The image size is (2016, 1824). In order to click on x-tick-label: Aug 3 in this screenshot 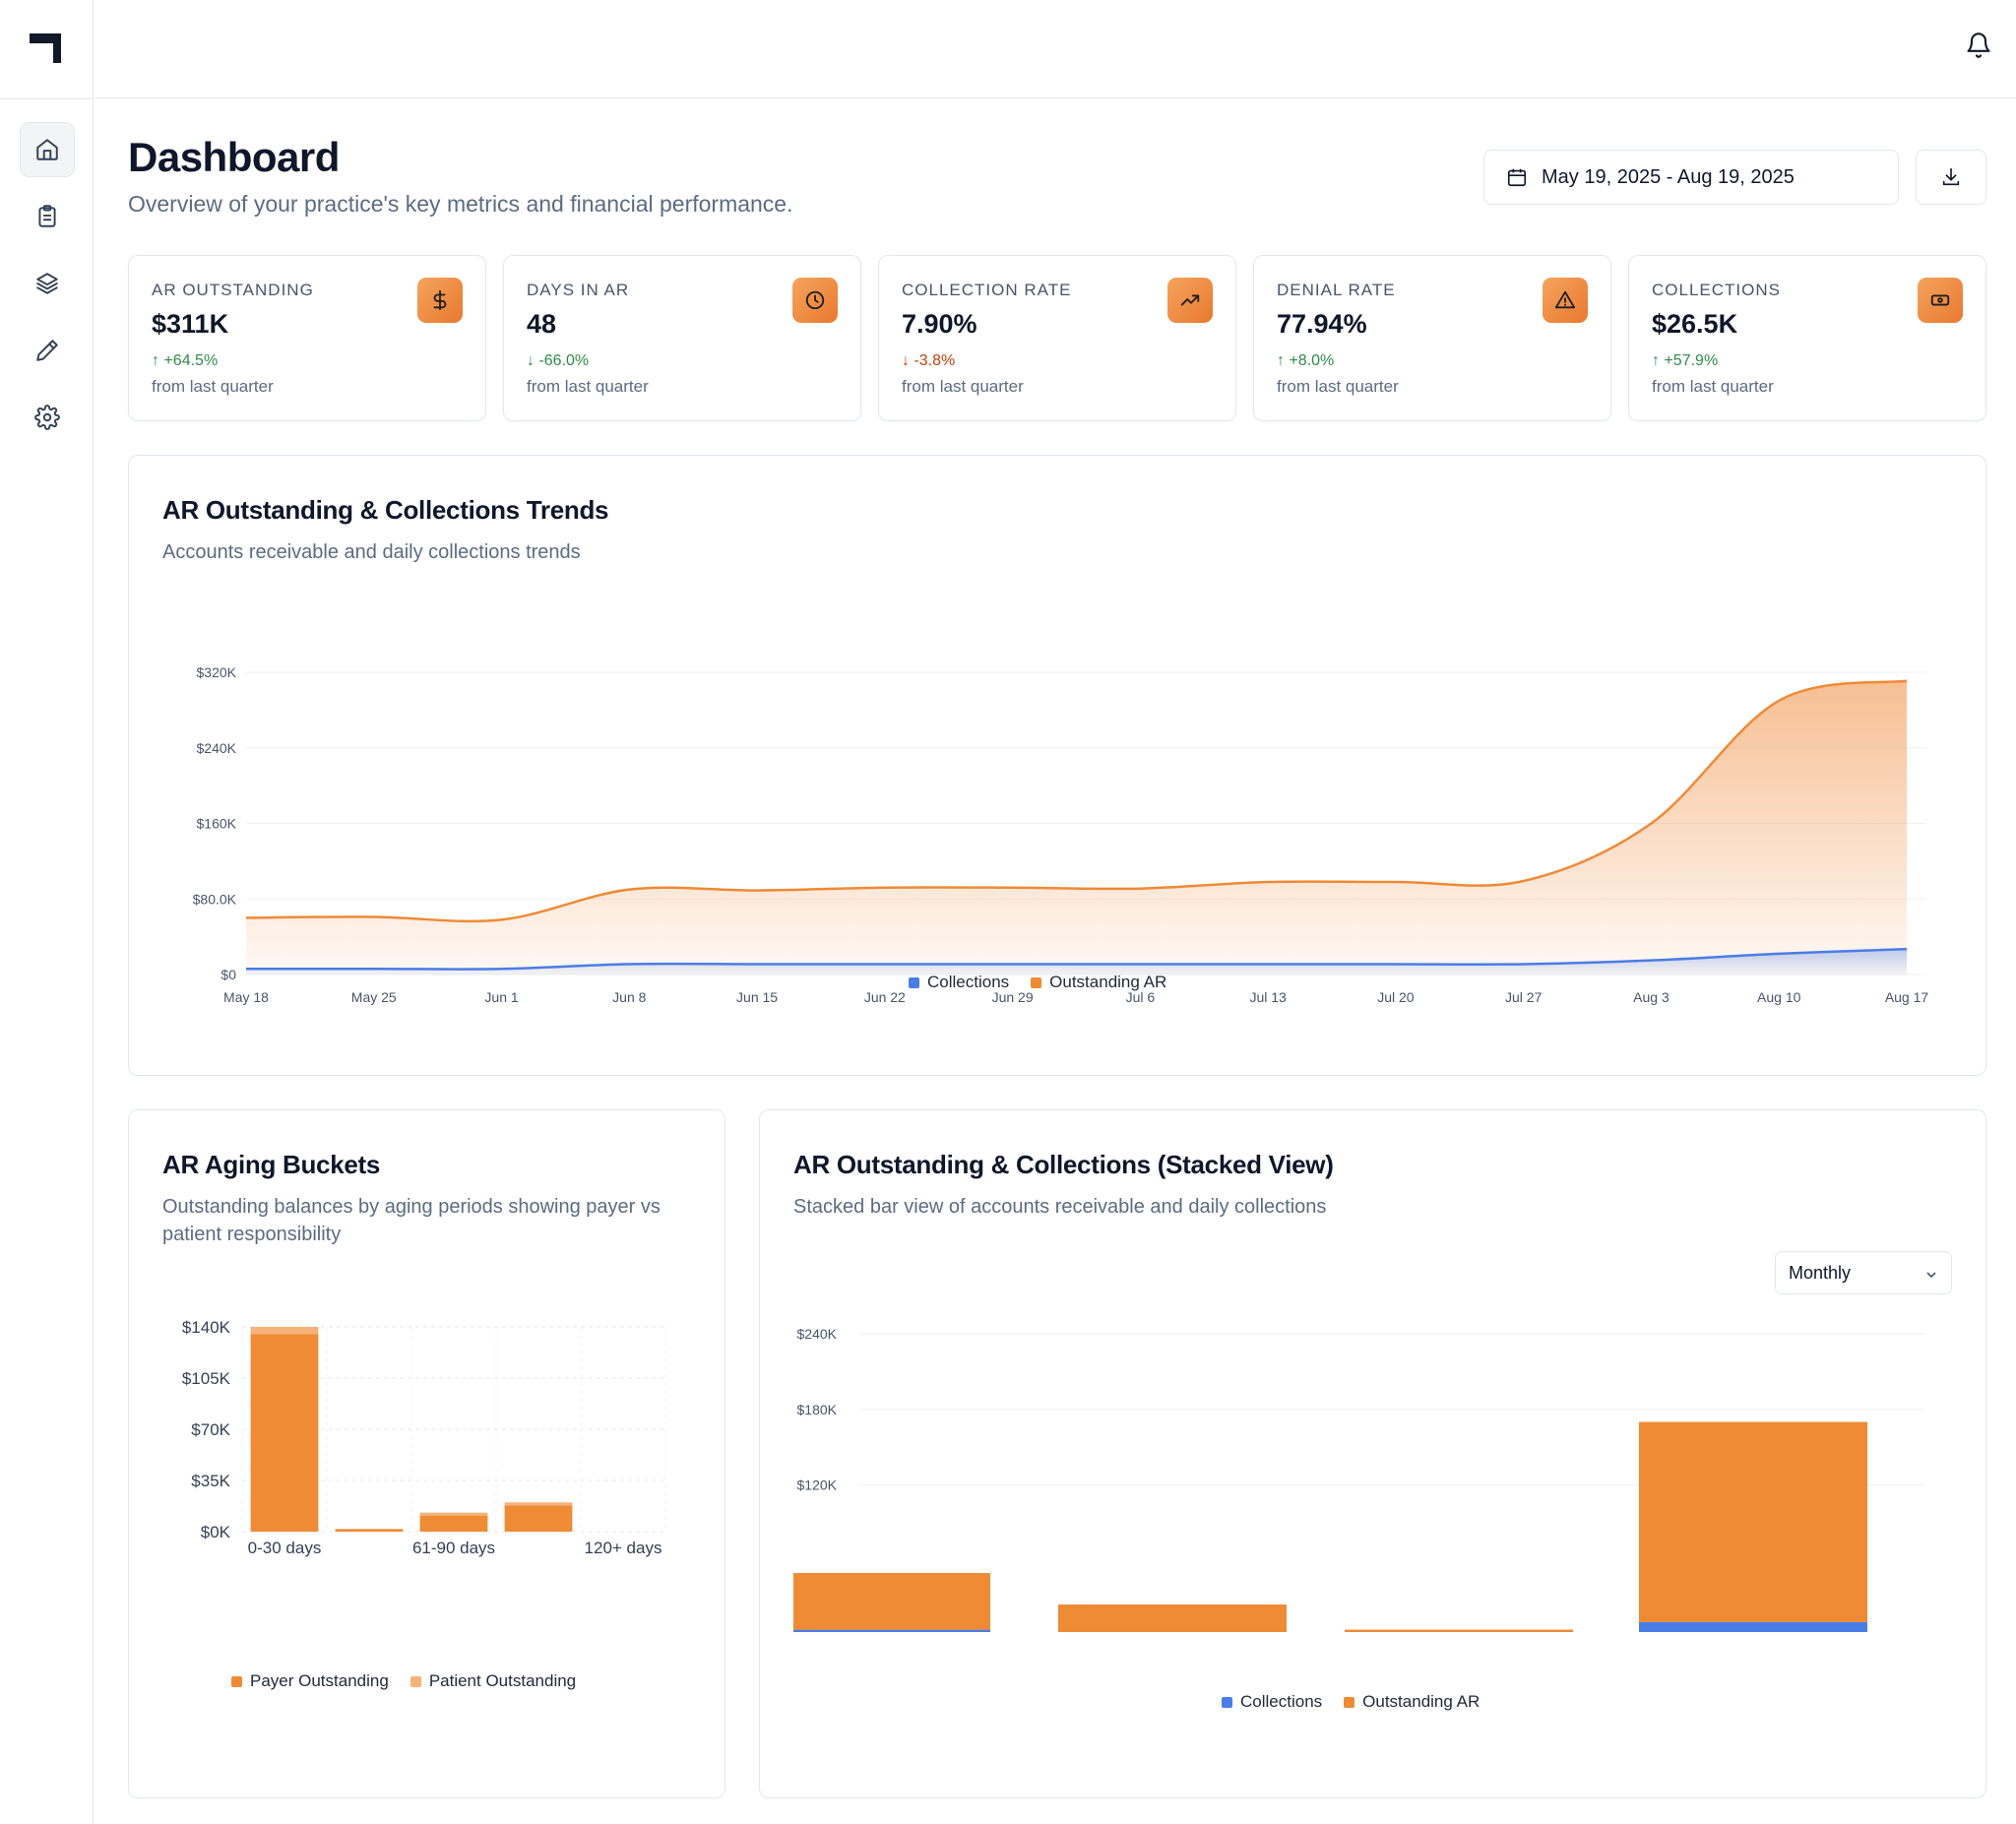, I will do `click(1651, 997)`.